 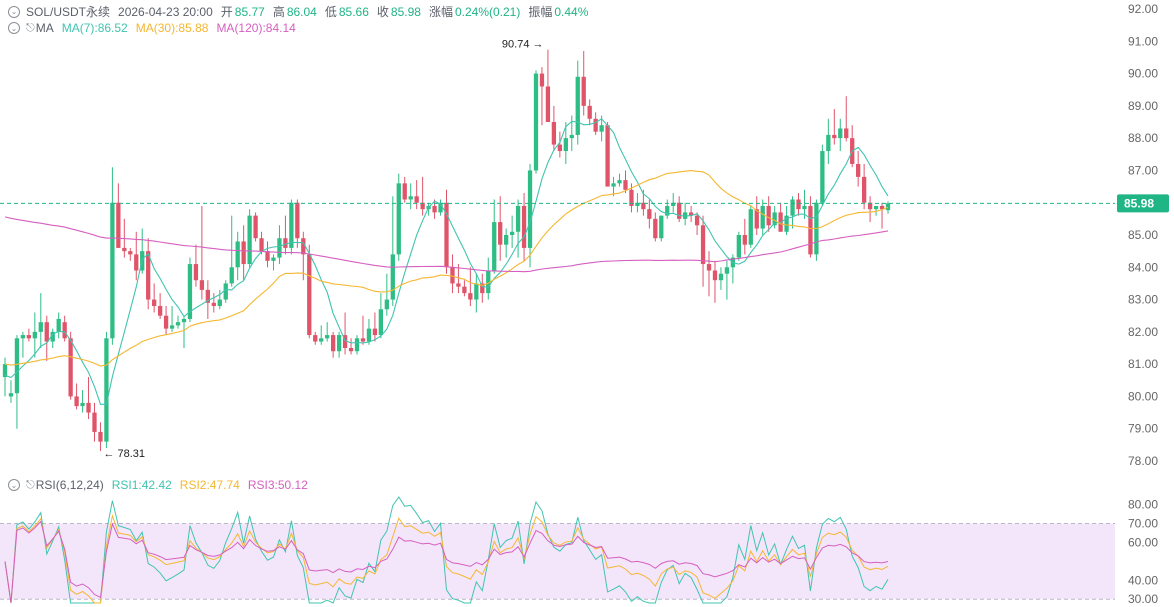 What do you see at coordinates (124, 454) in the screenshot?
I see `min-price-label: ← 78.31` at bounding box center [124, 454].